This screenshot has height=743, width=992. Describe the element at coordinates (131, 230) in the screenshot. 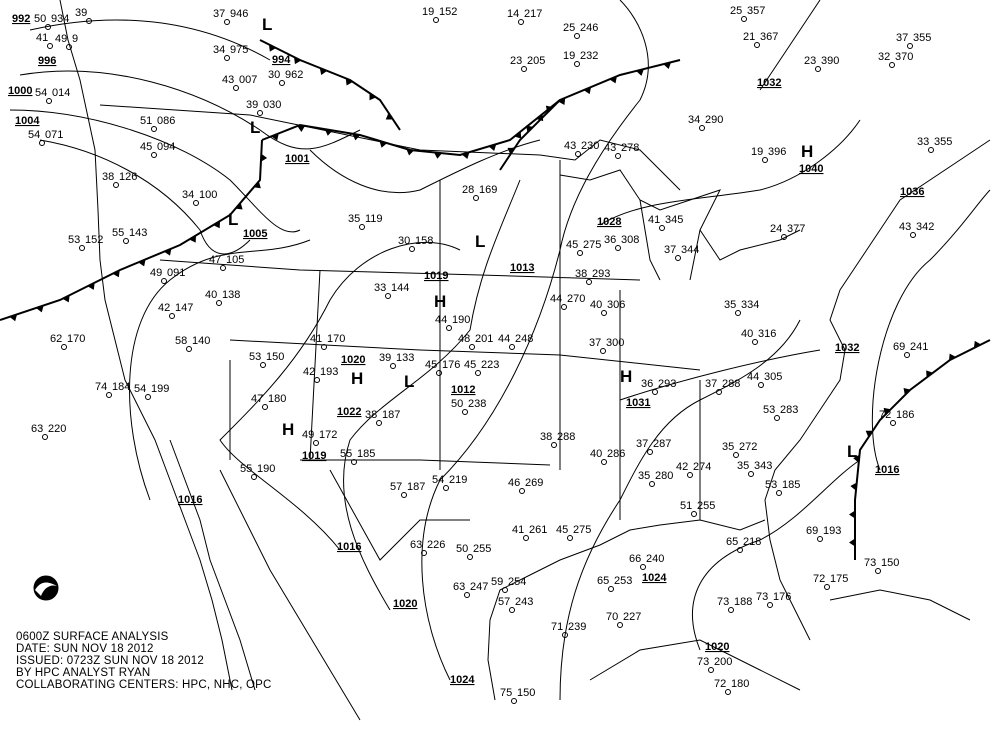

I see `cold-front-west` at that location.